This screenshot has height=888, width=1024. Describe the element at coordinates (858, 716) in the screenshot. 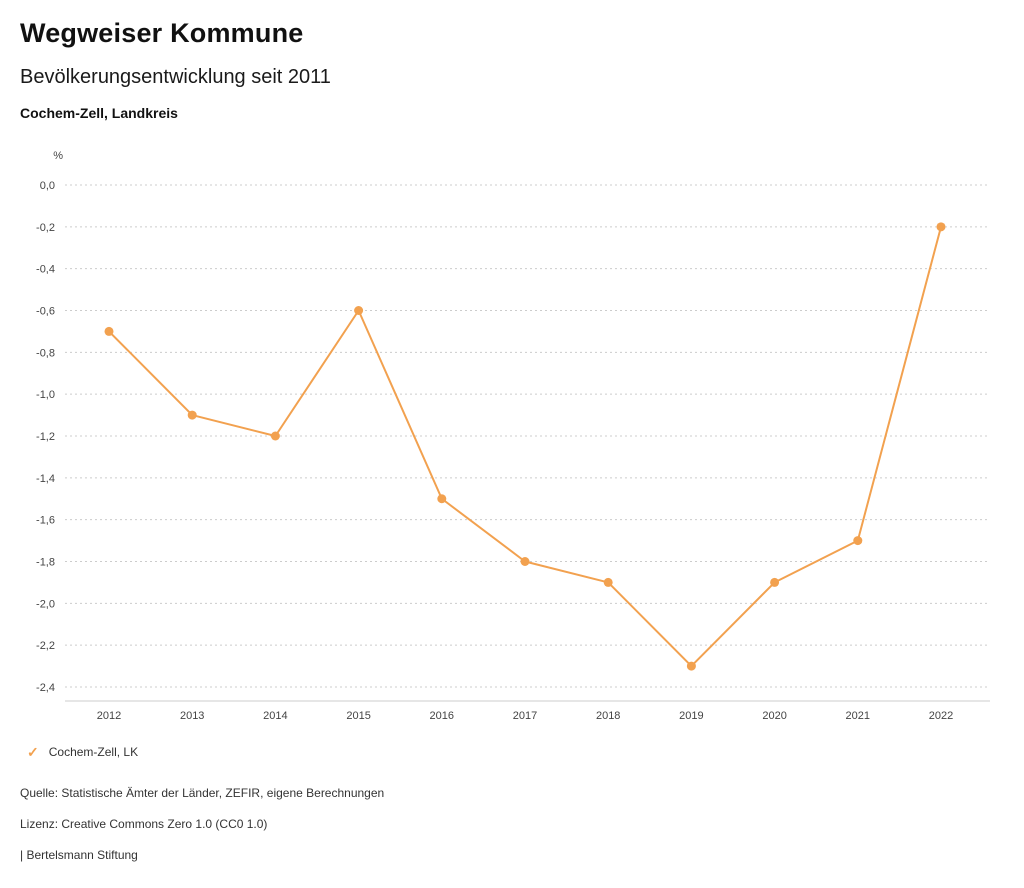

I see `x-tick-label: 2021` at that location.